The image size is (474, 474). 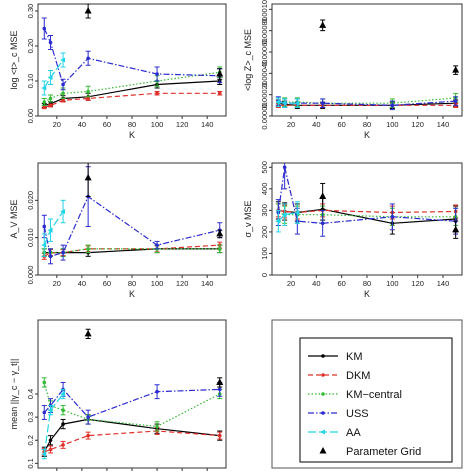 I want to click on y-tick-label: 0.00020, so click(x=264, y=94).